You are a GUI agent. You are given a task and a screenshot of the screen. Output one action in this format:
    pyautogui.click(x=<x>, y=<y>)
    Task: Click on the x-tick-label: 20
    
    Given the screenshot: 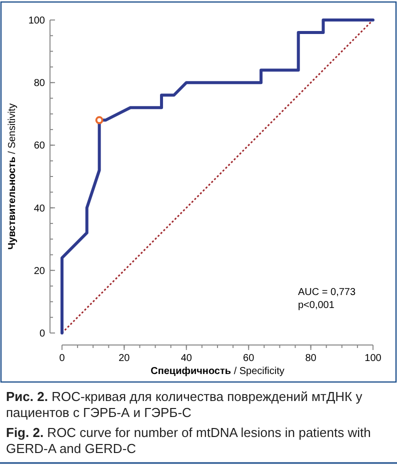 What is the action you would take?
    pyautogui.click(x=124, y=358)
    